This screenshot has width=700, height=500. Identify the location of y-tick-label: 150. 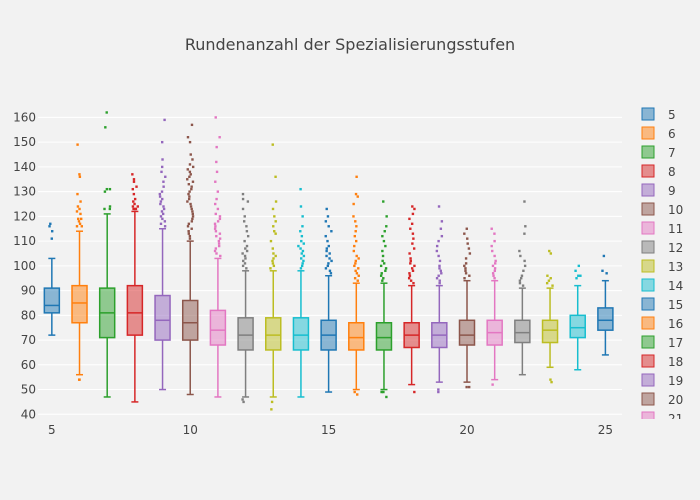
(24, 142).